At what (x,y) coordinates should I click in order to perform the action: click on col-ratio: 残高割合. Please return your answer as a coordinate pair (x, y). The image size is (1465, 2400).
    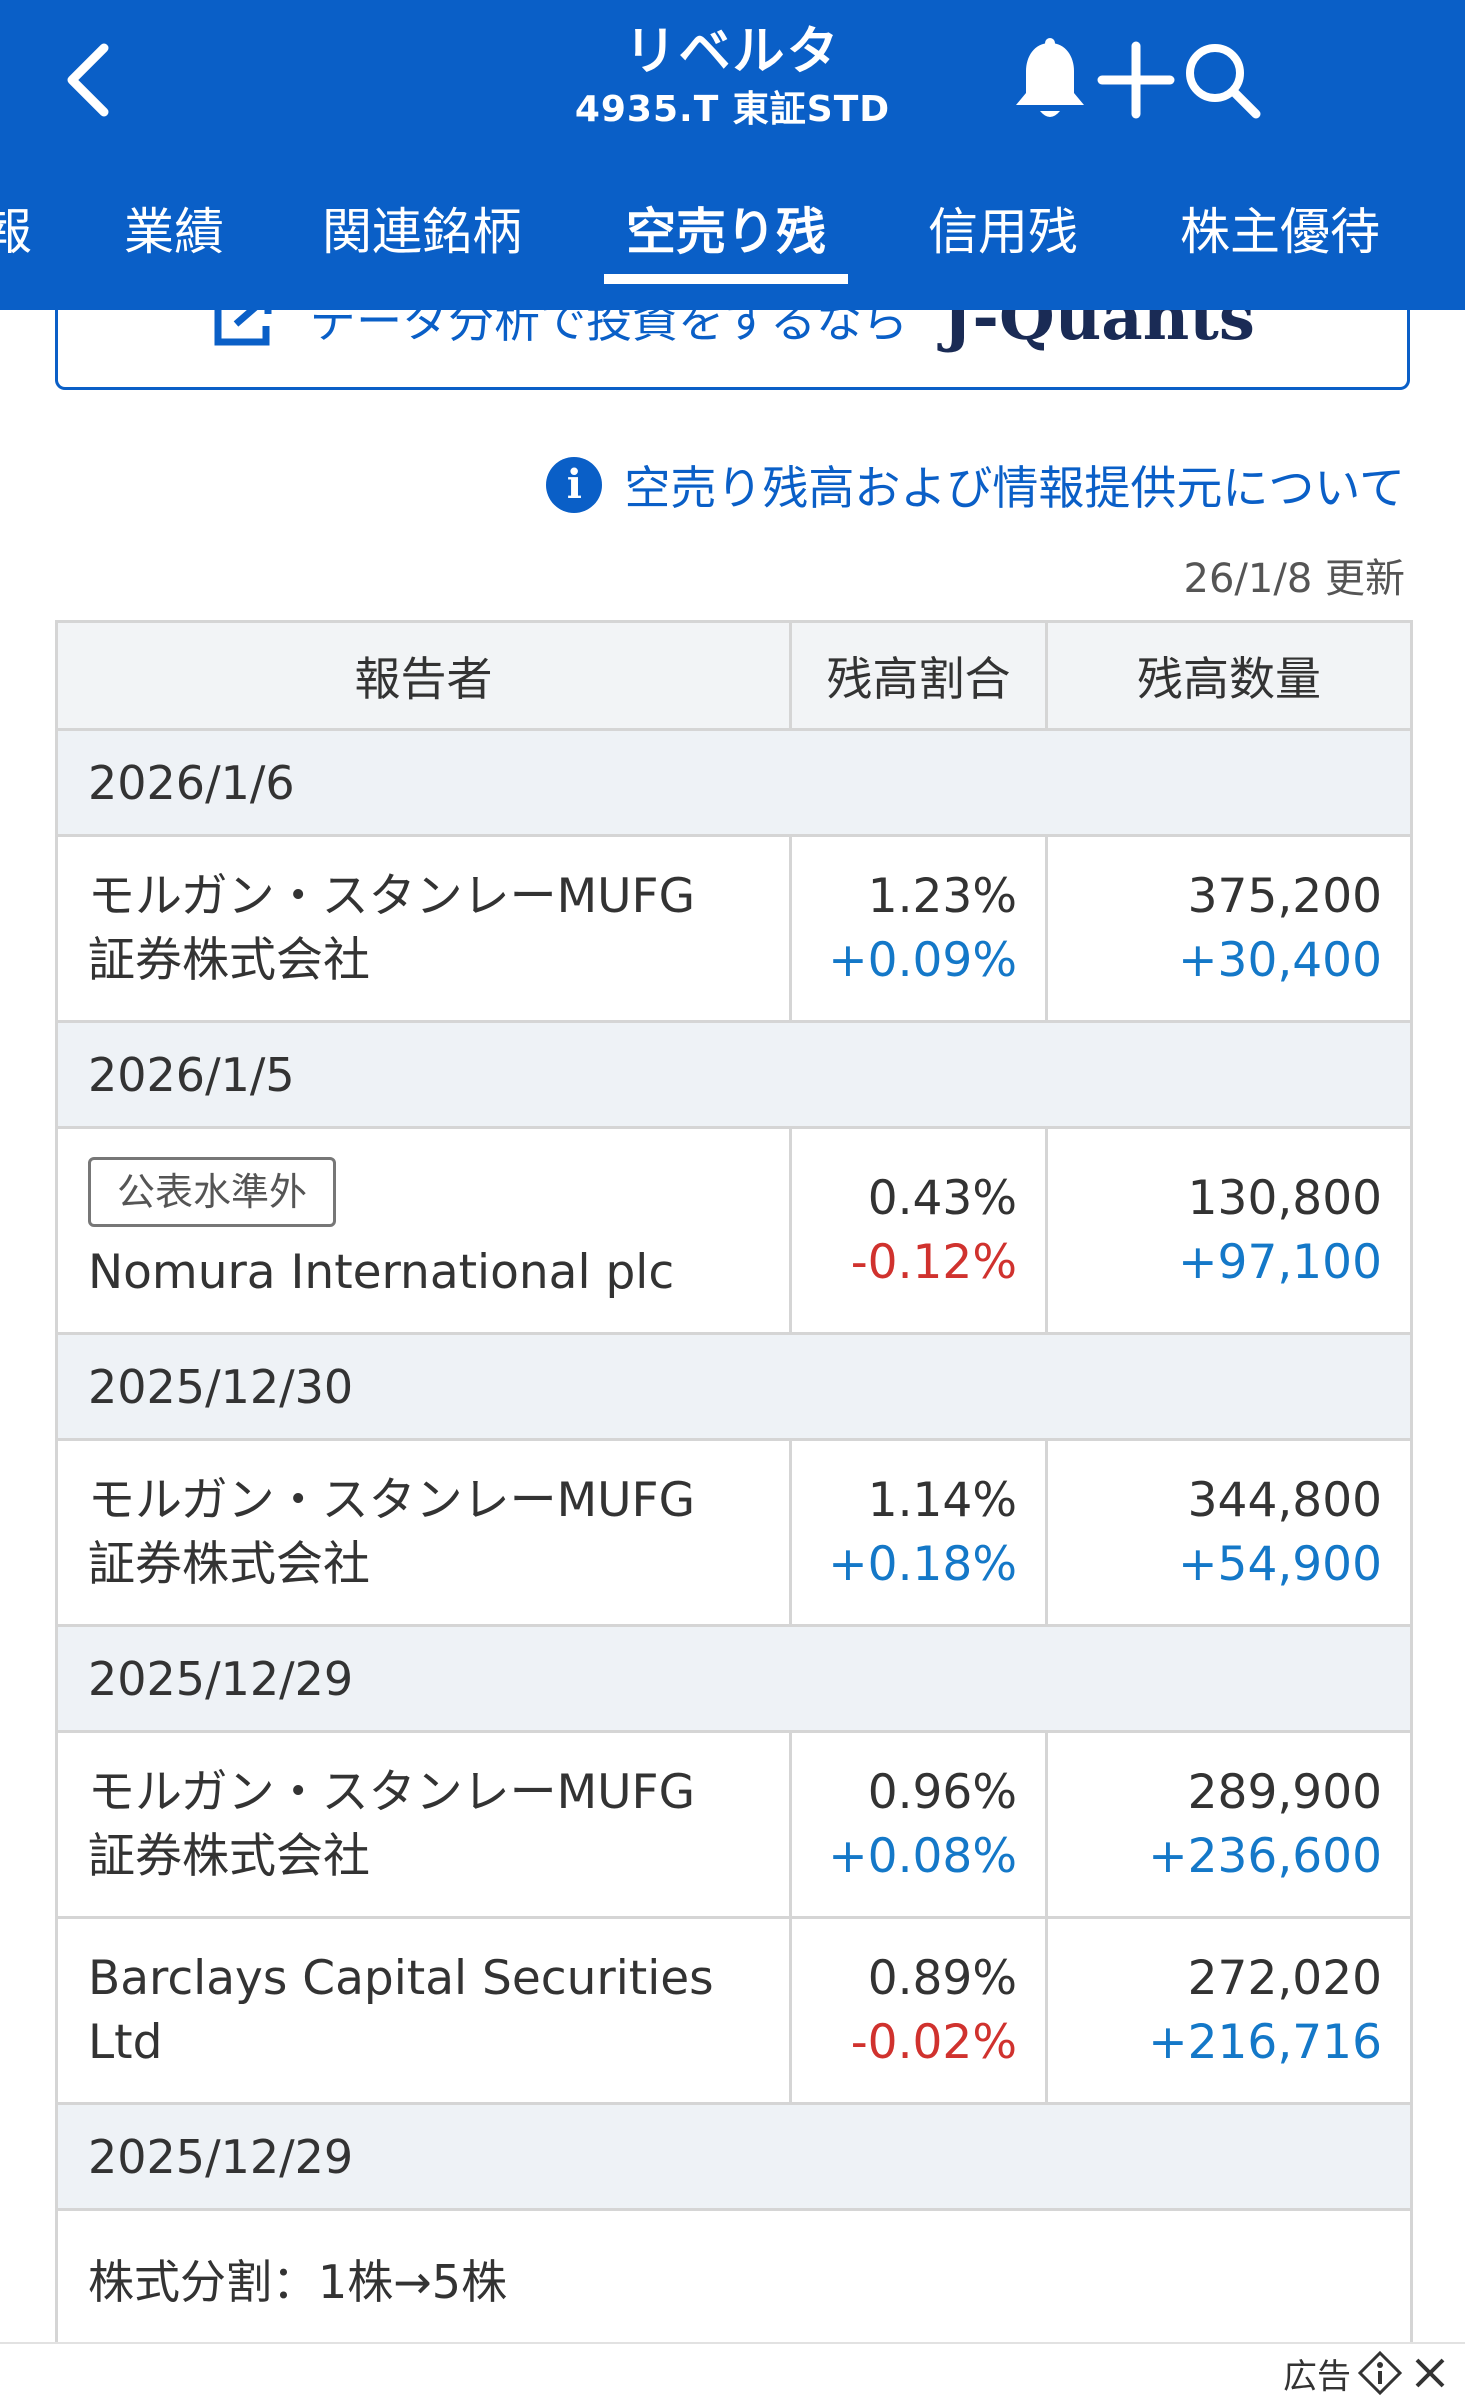
    Looking at the image, I should click on (918, 675).